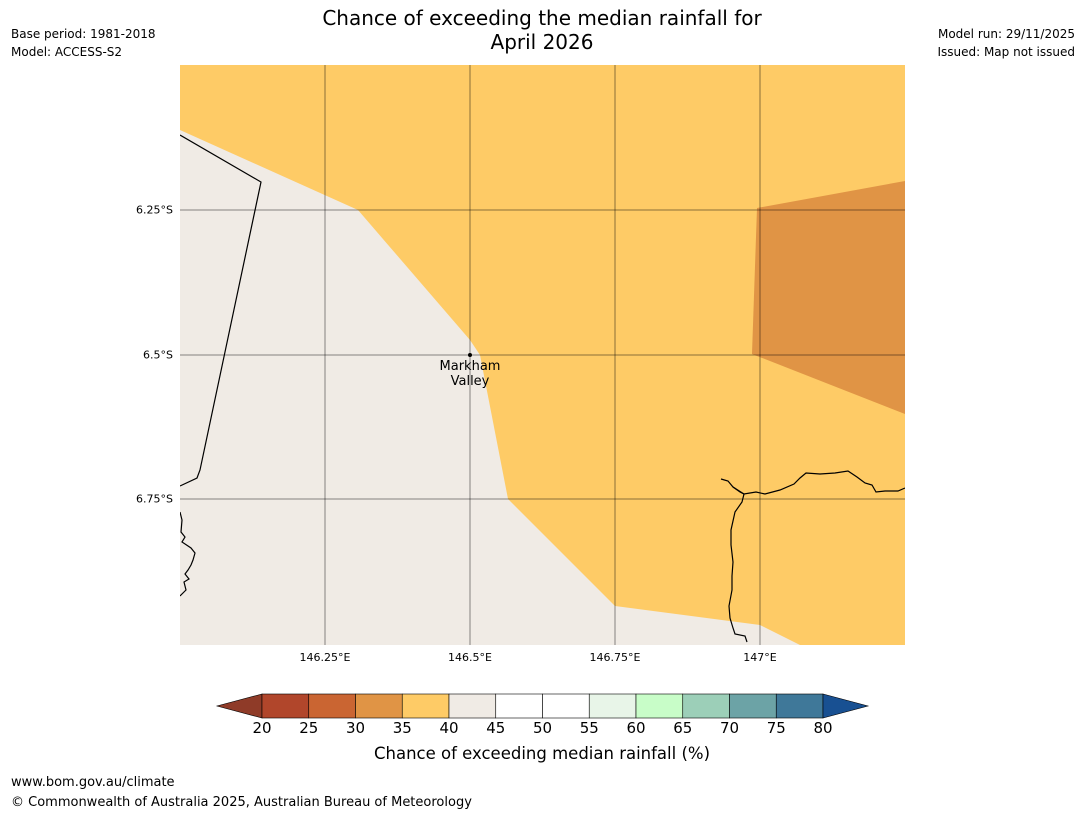  Describe the element at coordinates (542, 728) in the screenshot. I see `colorbar-tick-label: 50` at that location.